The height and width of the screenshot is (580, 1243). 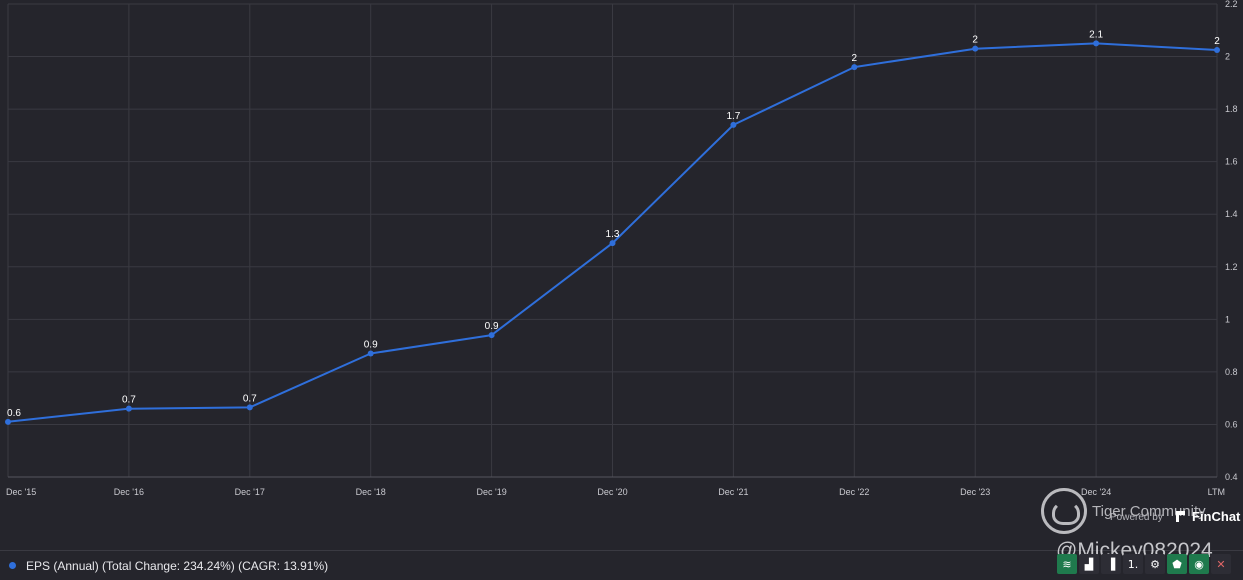 What do you see at coordinates (129, 492) in the screenshot?
I see `x-tick-label: Dec '16` at bounding box center [129, 492].